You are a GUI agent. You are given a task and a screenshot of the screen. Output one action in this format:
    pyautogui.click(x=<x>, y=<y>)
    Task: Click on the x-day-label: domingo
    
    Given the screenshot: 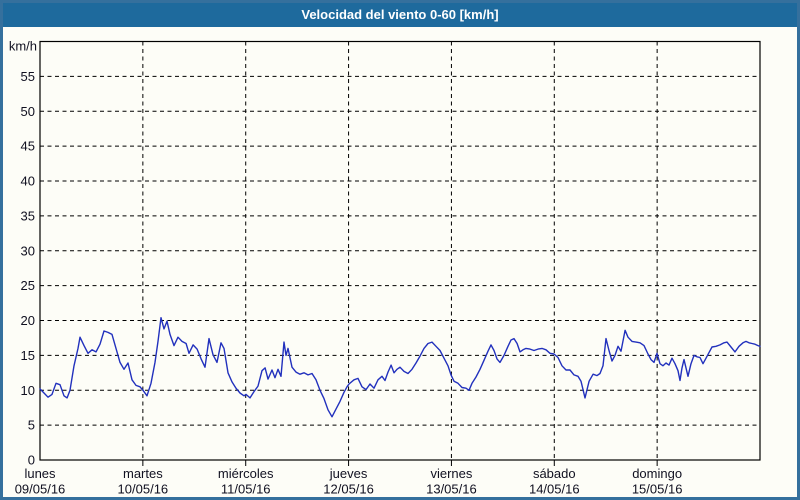 What is the action you would take?
    pyautogui.click(x=657, y=473)
    